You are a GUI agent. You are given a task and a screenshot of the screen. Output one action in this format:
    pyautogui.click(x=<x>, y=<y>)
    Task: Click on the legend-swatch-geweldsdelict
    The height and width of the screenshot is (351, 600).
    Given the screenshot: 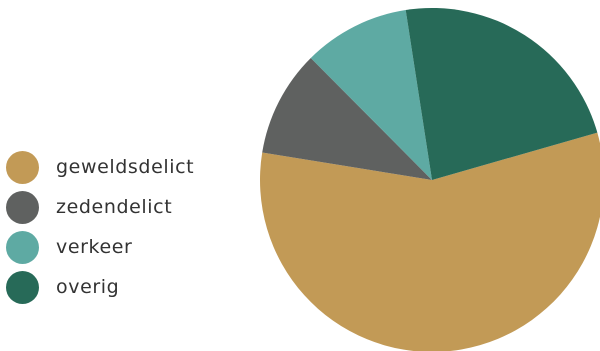 What is the action you would take?
    pyautogui.click(x=22, y=167)
    